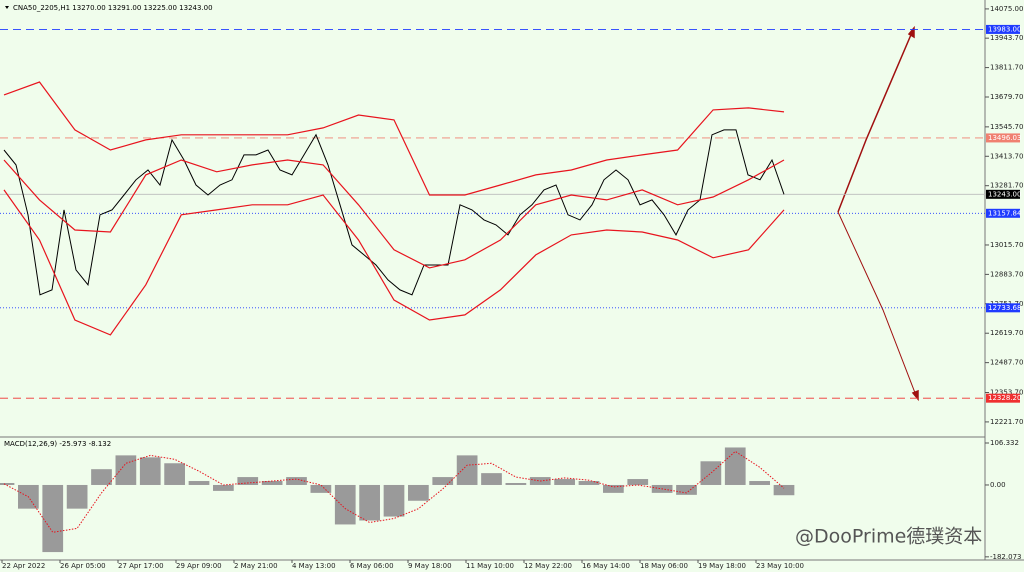  Describe the element at coordinates (7, 7) in the screenshot. I see `menu-arrow` at that location.